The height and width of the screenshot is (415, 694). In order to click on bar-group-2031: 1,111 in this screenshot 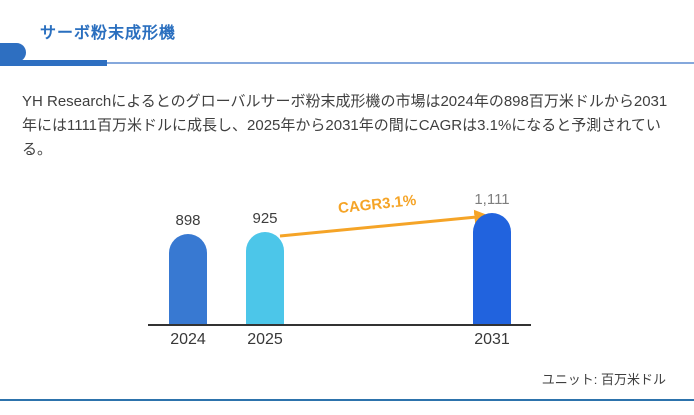, I will do `click(492, 258)`.